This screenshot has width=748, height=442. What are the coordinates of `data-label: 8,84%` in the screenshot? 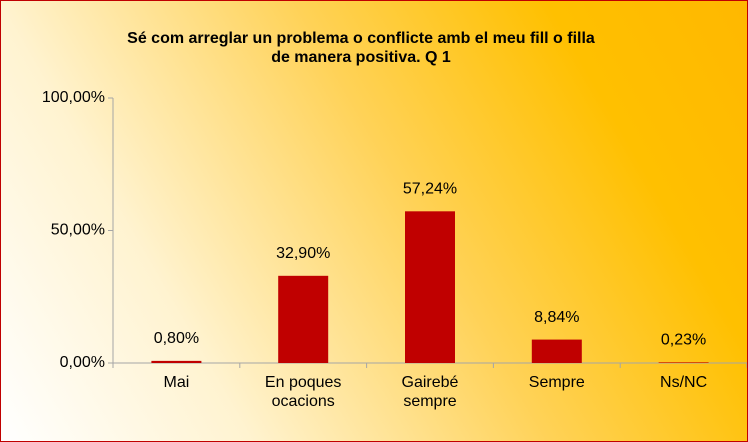 It's located at (556, 317).